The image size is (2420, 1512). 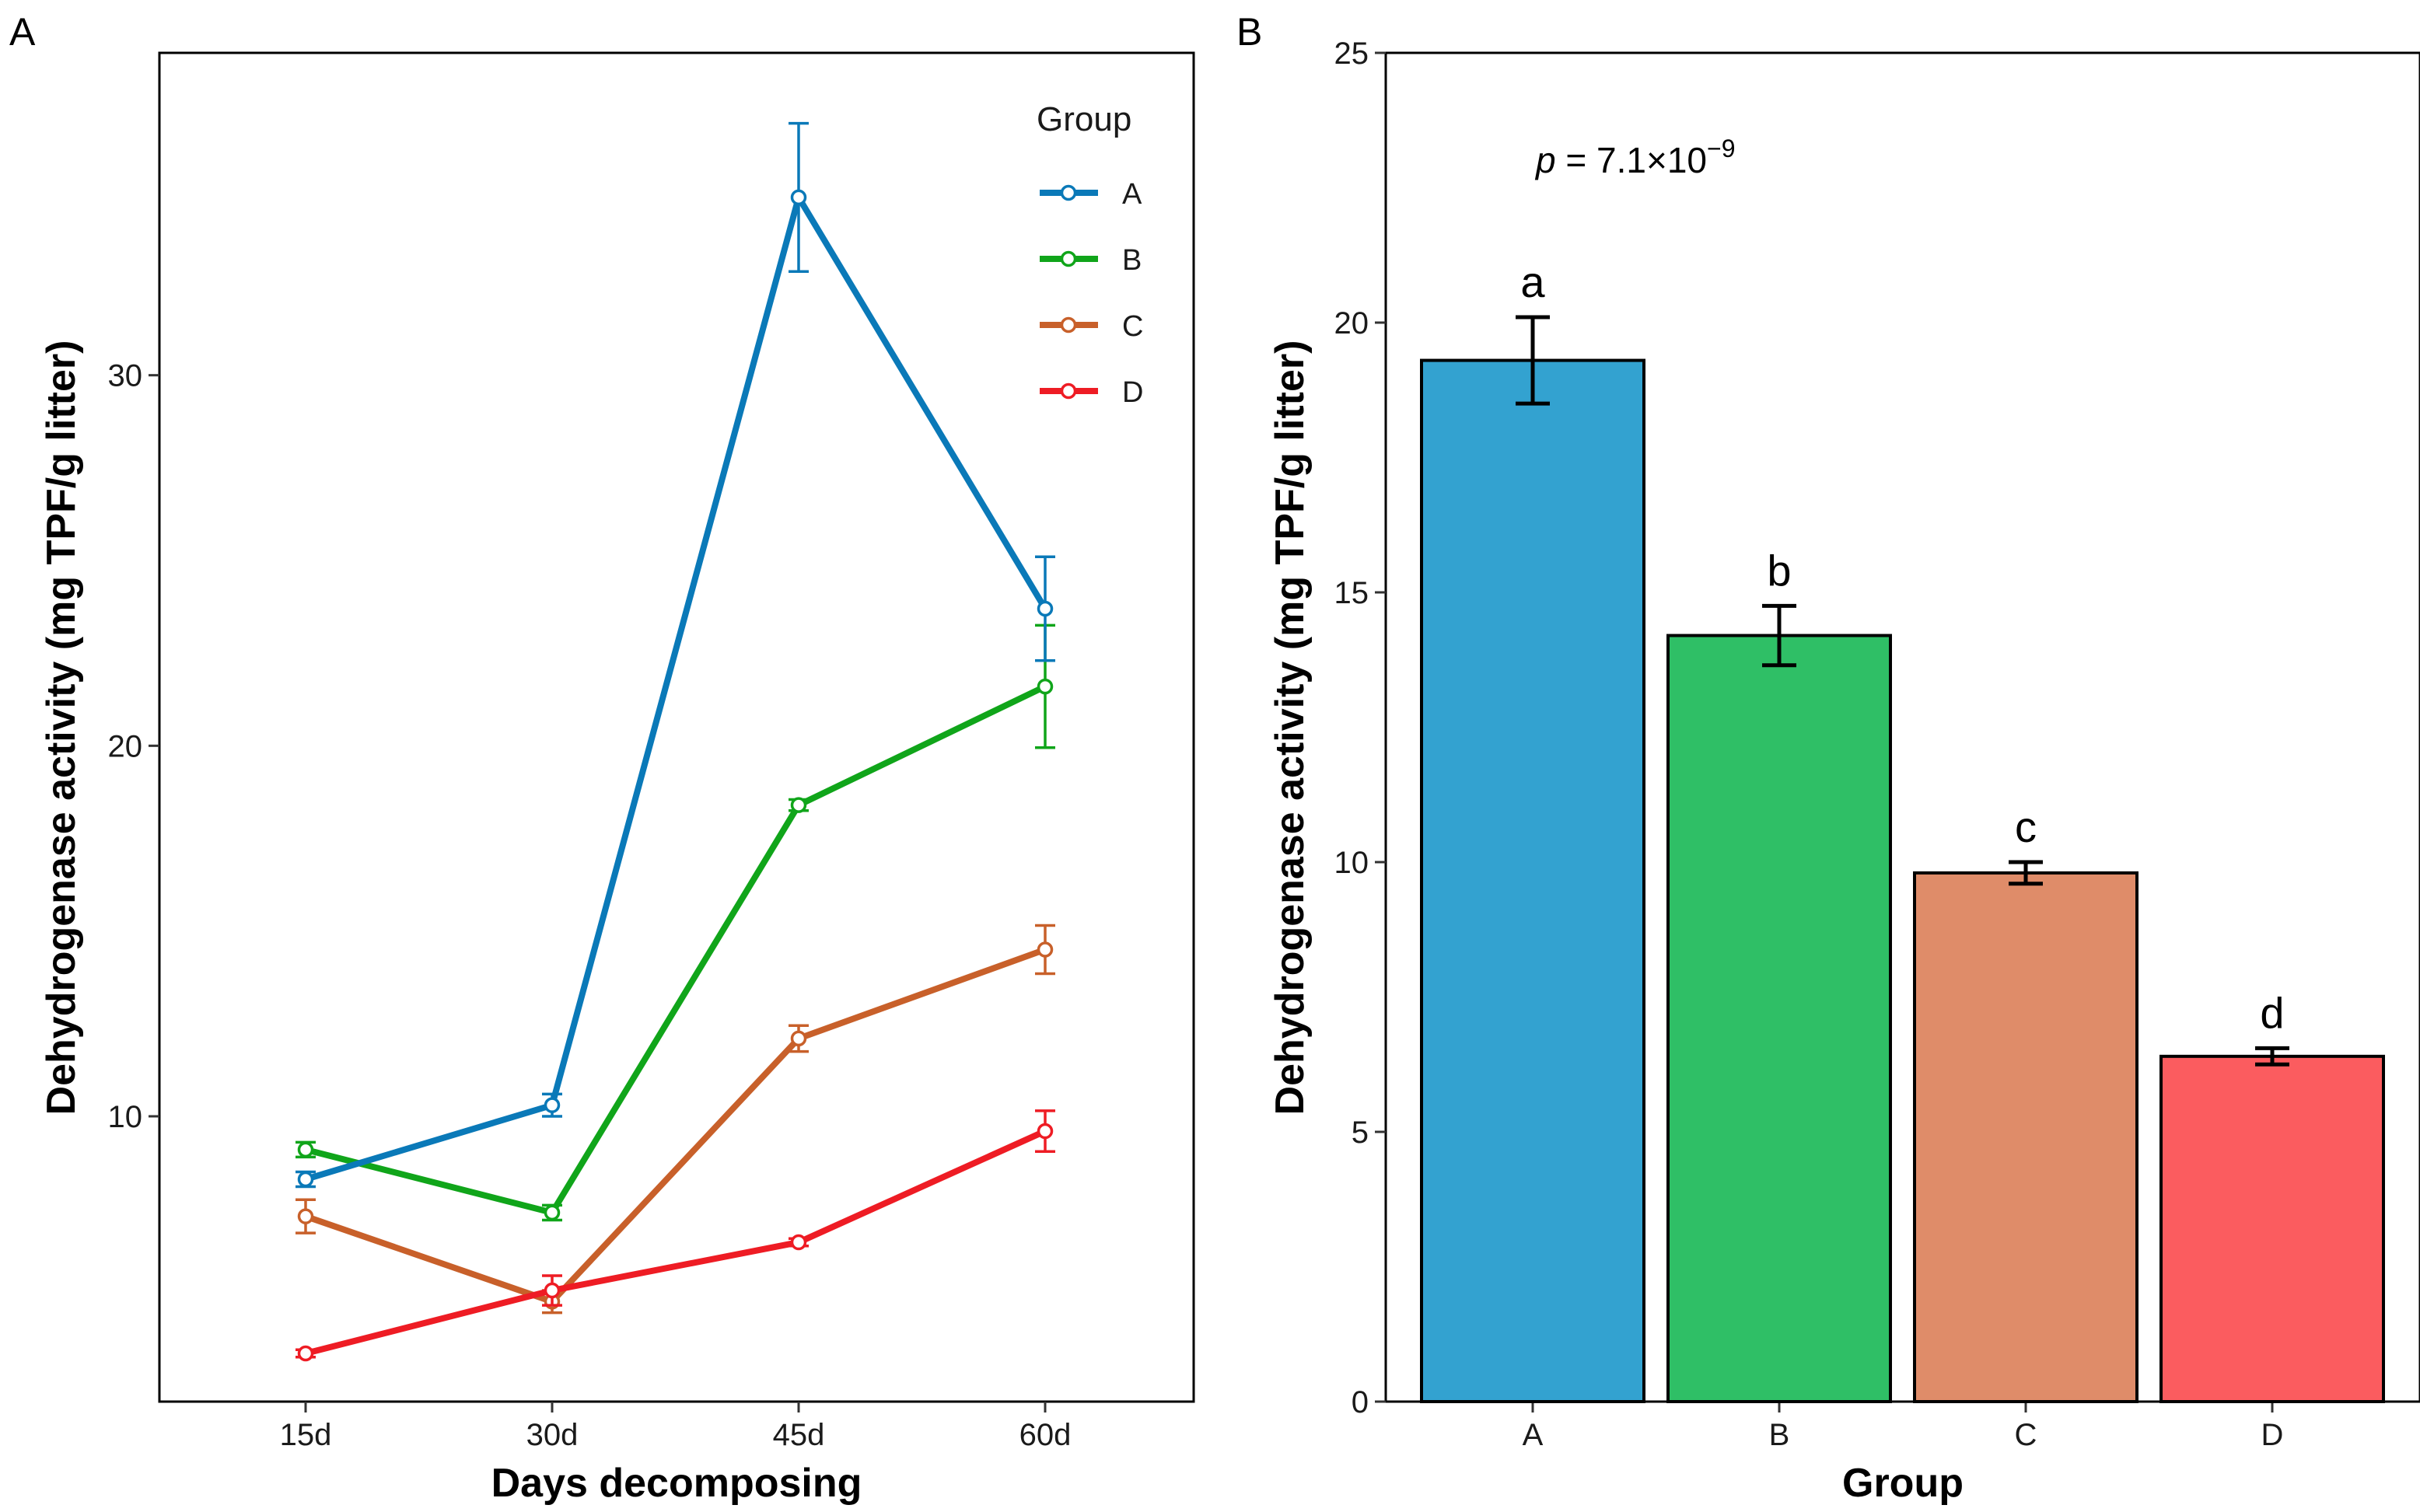 I want to click on significance-letter: c, so click(x=2026, y=826).